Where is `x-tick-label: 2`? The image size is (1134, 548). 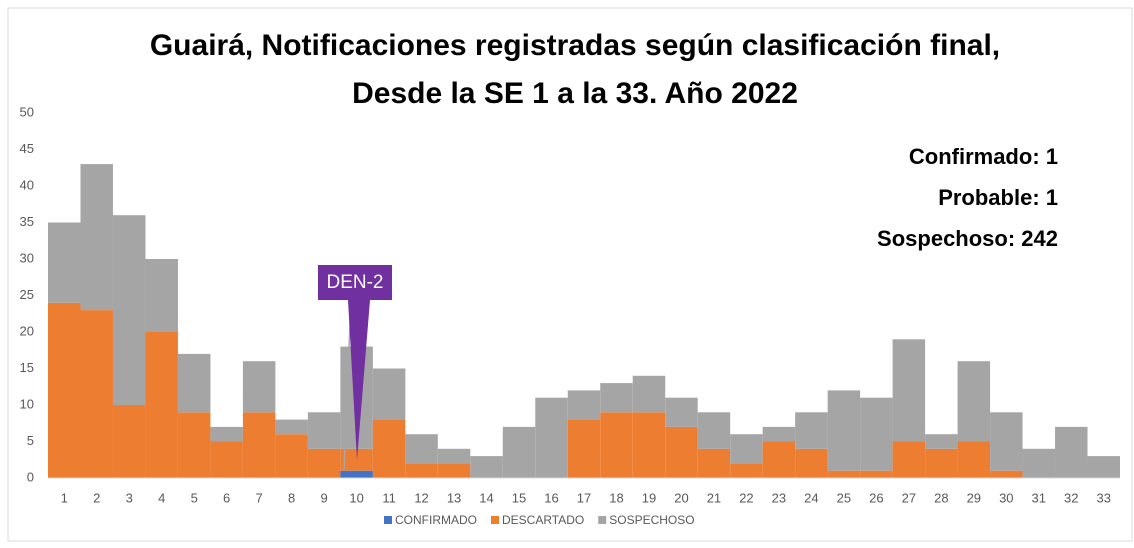
x-tick-label: 2 is located at coordinates (96, 497).